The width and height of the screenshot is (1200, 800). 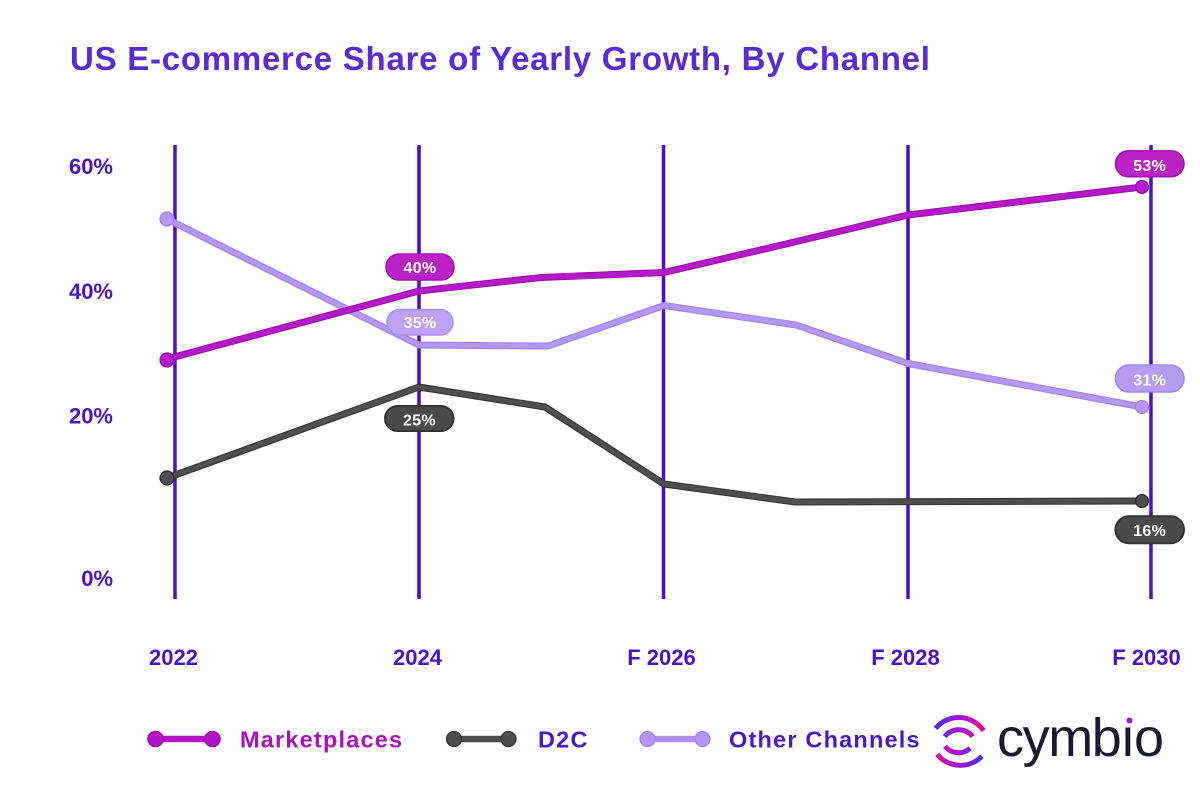 What do you see at coordinates (321, 740) in the screenshot?
I see `svg-text: Marketplaces` at bounding box center [321, 740].